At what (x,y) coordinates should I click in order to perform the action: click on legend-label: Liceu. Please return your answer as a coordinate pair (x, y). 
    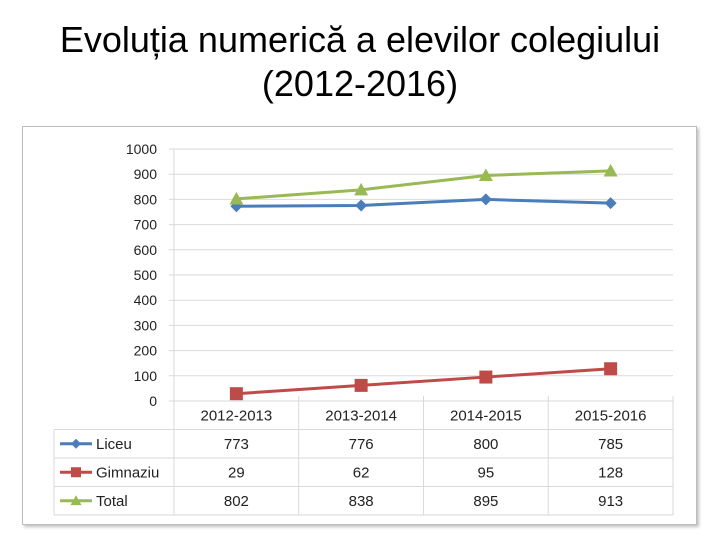
    Looking at the image, I should click on (114, 444).